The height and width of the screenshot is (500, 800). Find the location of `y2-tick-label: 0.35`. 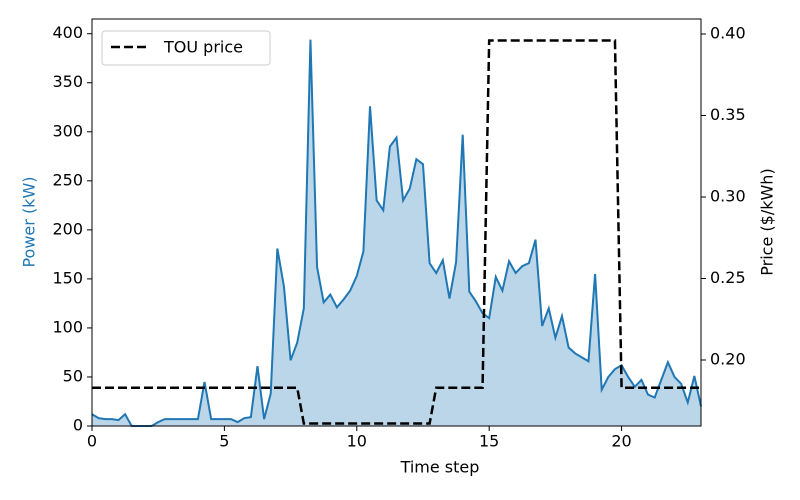

y2-tick-label: 0.35 is located at coordinates (728, 114).